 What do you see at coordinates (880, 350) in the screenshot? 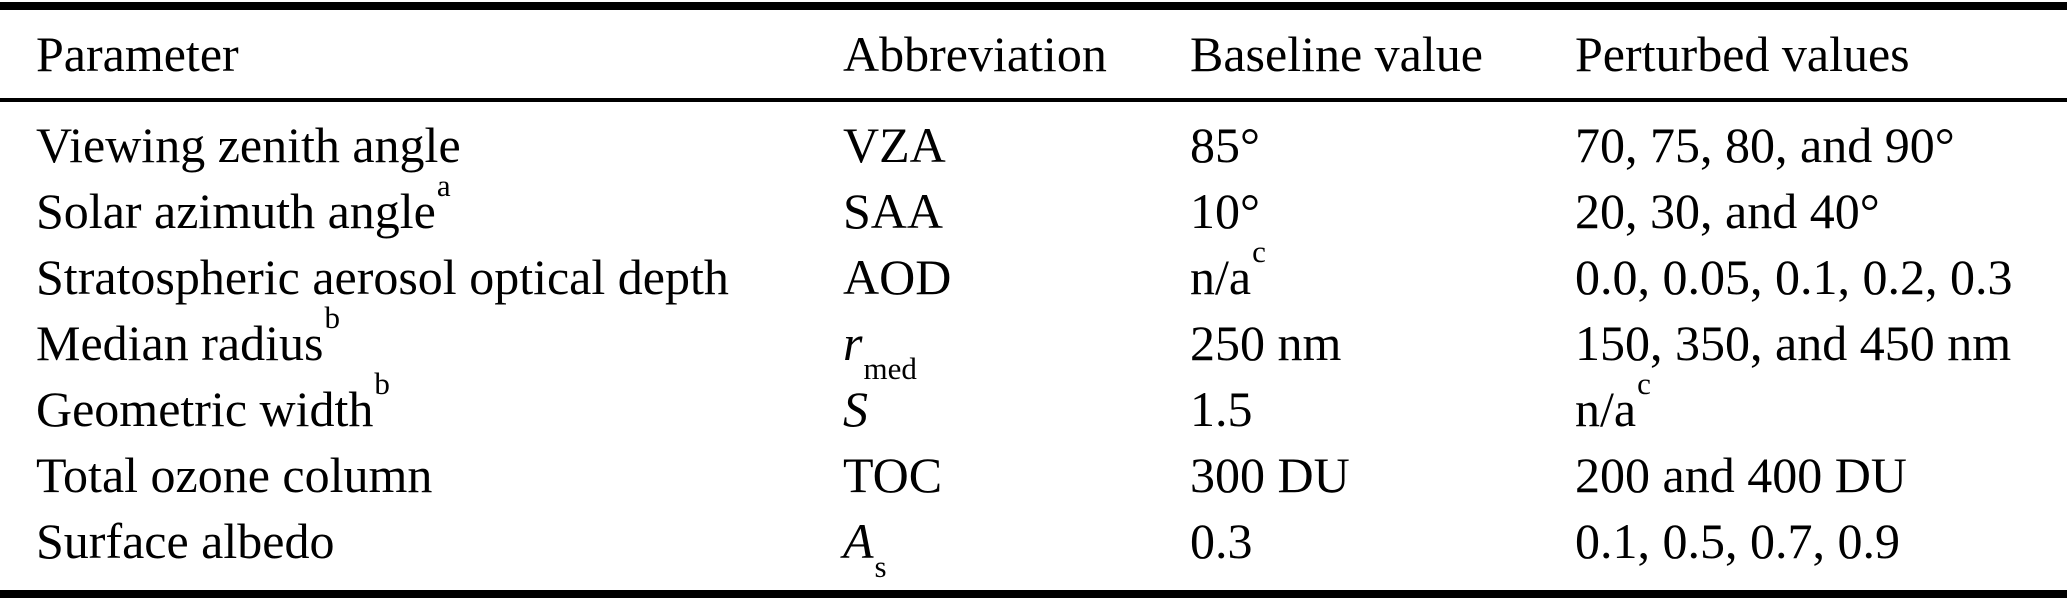
I see `cell-abbreviation: rmed` at bounding box center [880, 350].